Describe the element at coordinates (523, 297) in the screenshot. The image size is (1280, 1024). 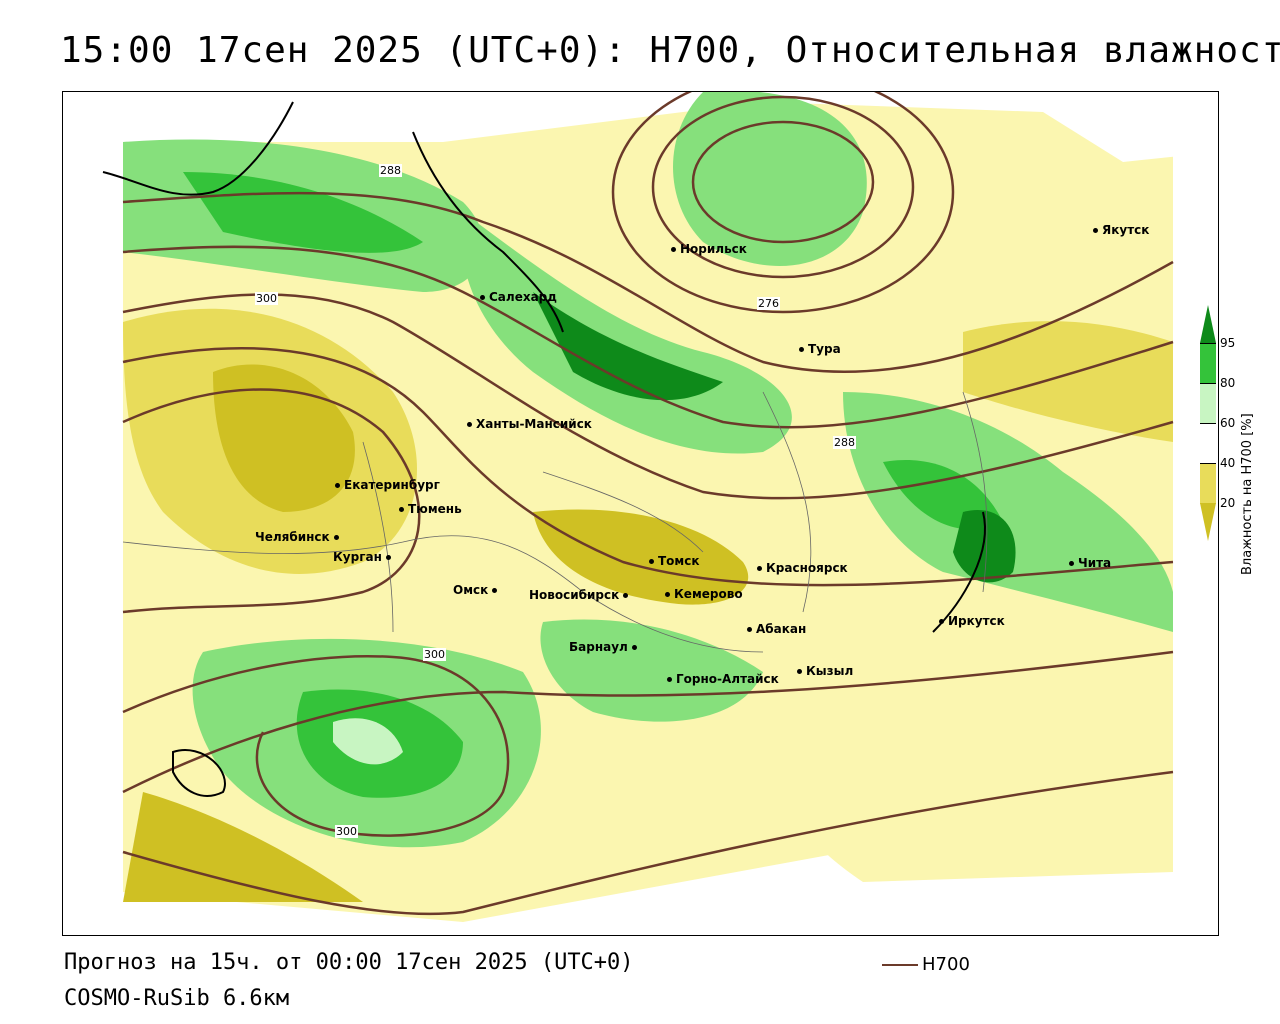
I see `city-label: Салехард` at that location.